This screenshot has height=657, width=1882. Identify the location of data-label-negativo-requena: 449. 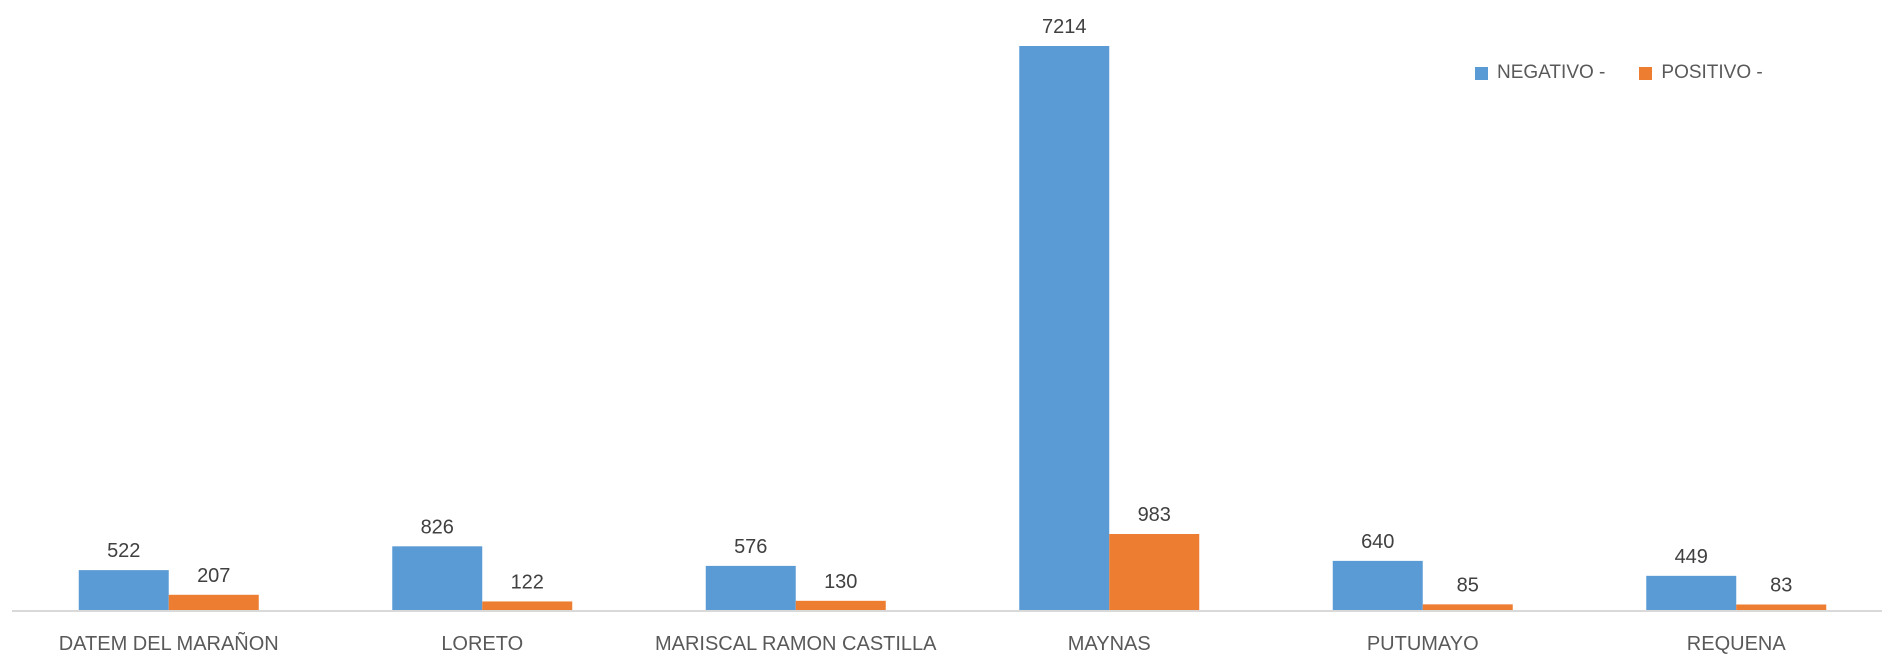
(1691, 557).